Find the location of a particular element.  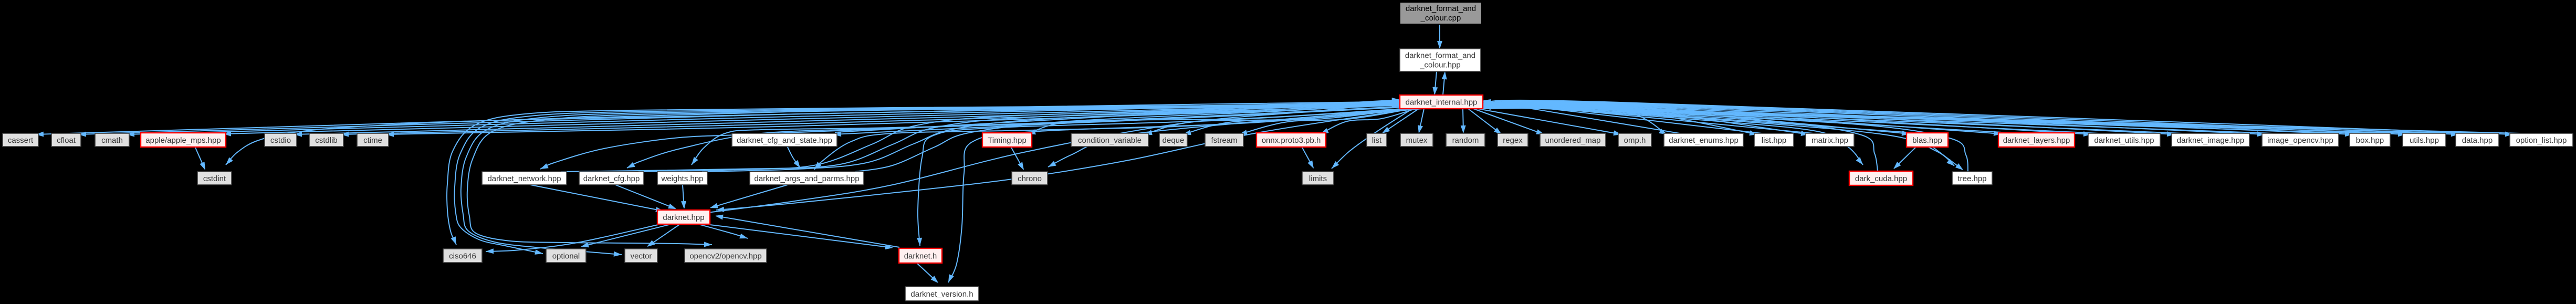

svg-text: random is located at coordinates (1466, 141).